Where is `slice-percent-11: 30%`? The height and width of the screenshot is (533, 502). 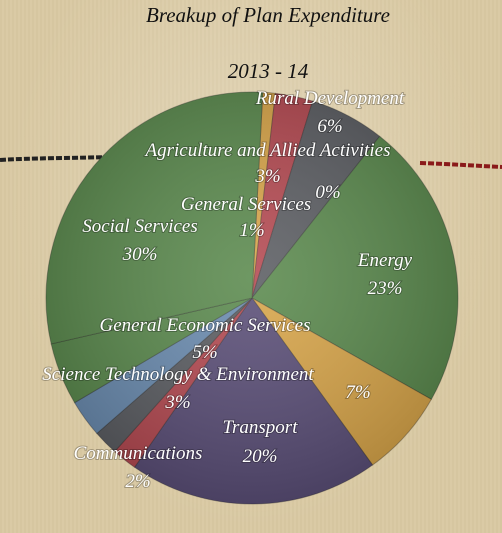
slice-percent-11: 30% is located at coordinates (140, 254).